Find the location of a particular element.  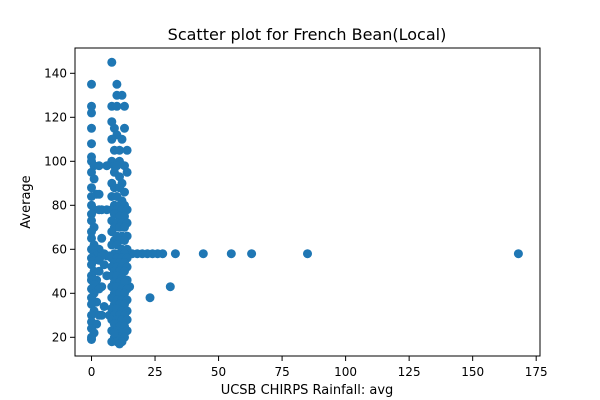

y-tick-label: 40 is located at coordinates (59, 293).